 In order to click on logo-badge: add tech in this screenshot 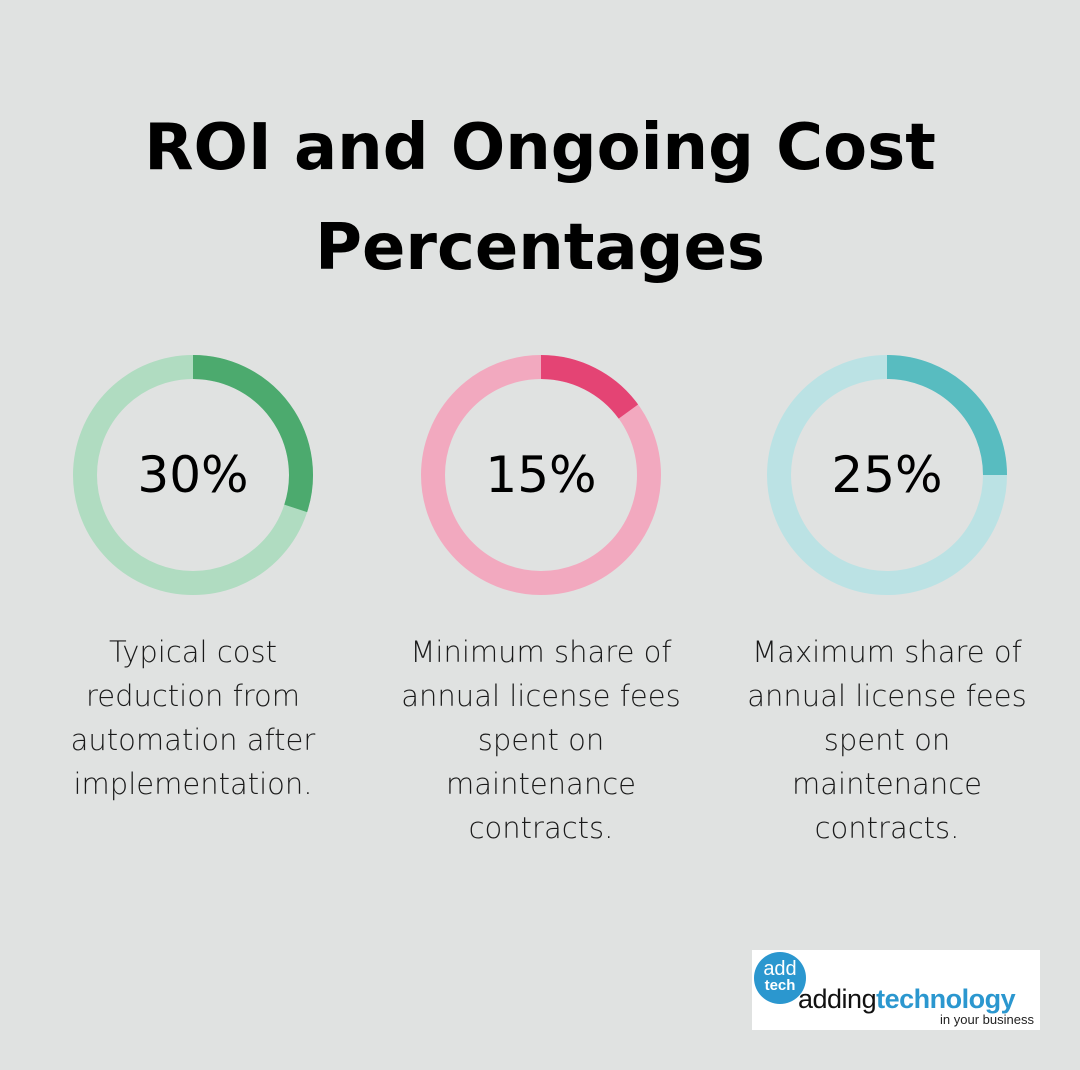, I will do `click(780, 978)`.